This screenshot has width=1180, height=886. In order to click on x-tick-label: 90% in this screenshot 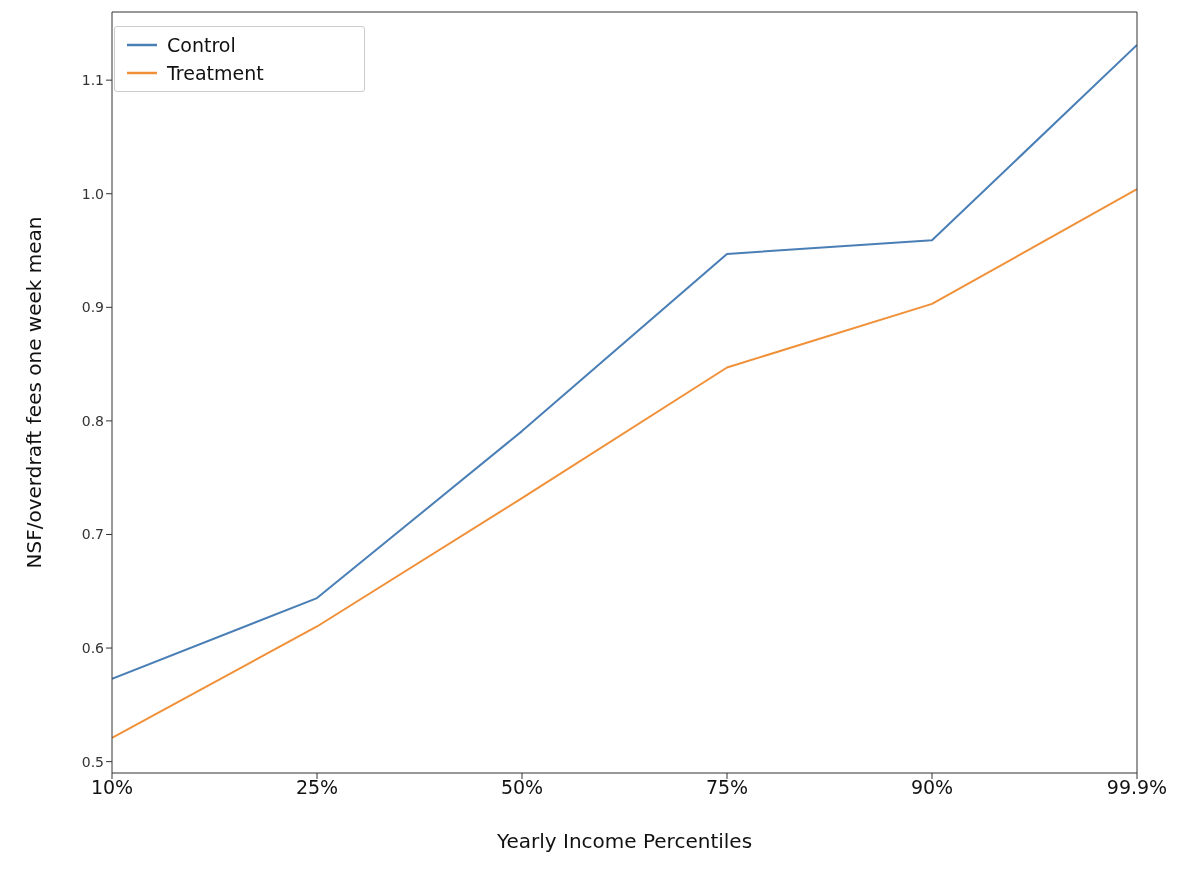, I will do `click(932, 787)`.